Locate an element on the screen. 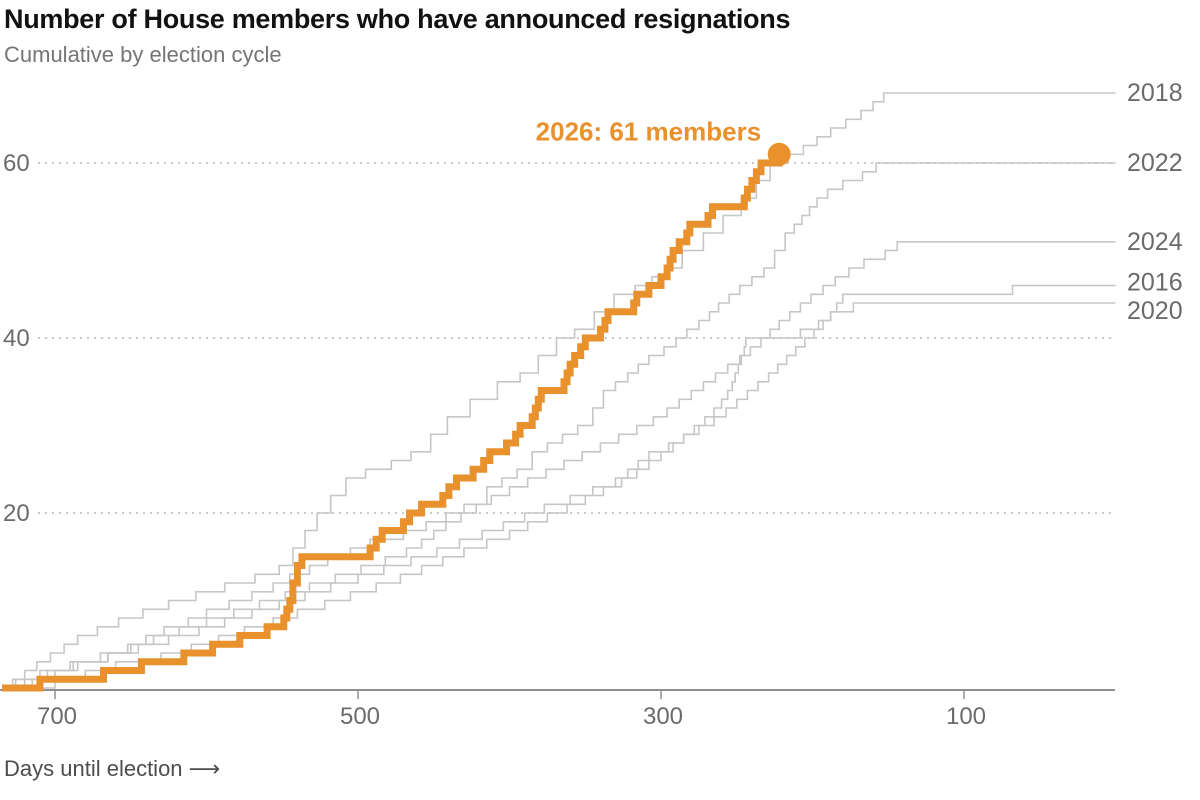 The width and height of the screenshot is (1200, 800). year-label-2018: 2018 is located at coordinates (1155, 93).